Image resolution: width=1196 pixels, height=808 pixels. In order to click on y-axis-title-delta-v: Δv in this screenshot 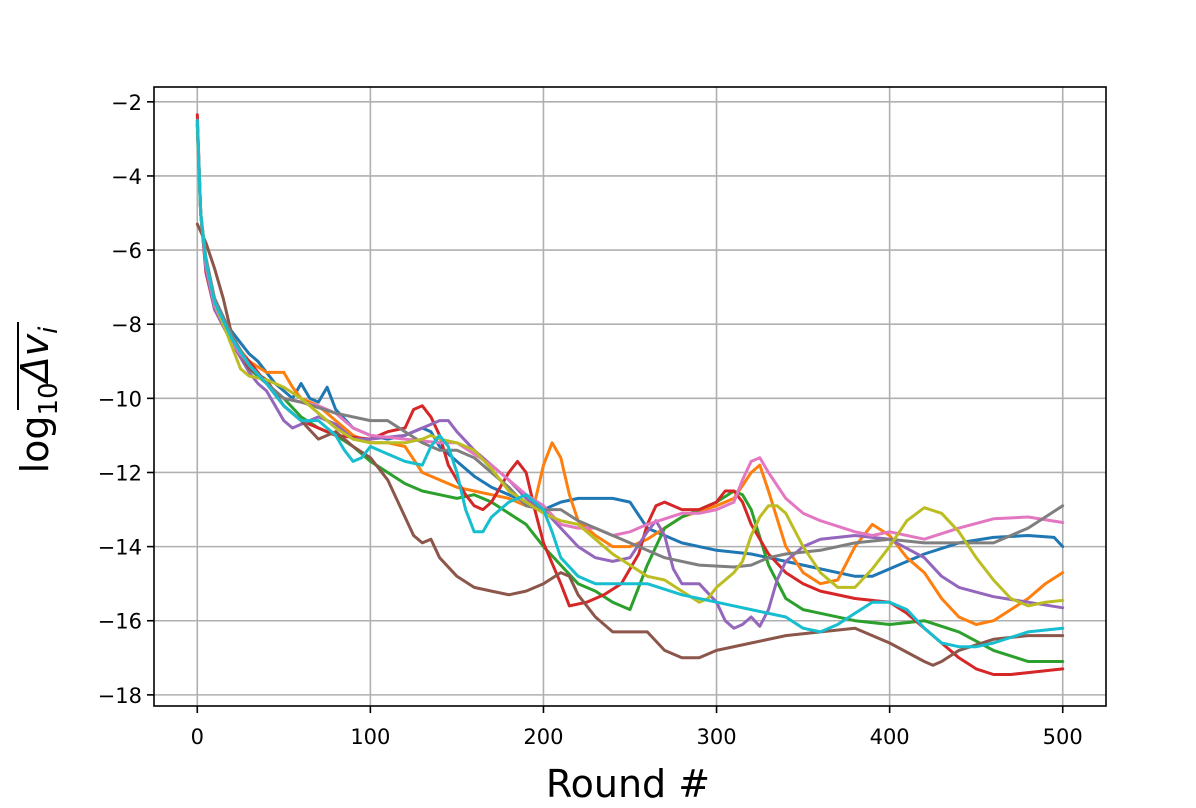, I will do `click(35, 359)`.